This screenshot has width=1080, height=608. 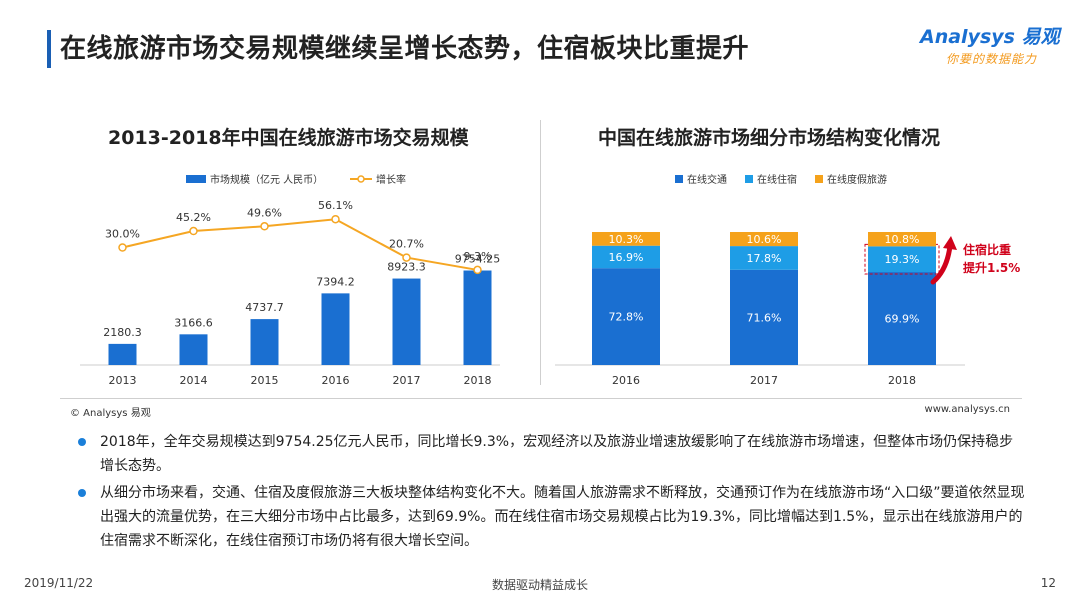 What do you see at coordinates (110, 413) in the screenshot?
I see `source-note: © Analysys 易观` at bounding box center [110, 413].